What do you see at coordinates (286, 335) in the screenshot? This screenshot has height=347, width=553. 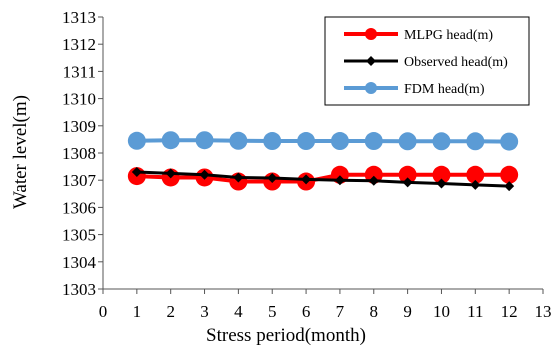 I see `x-axis-title: Stress period(month)` at bounding box center [286, 335].